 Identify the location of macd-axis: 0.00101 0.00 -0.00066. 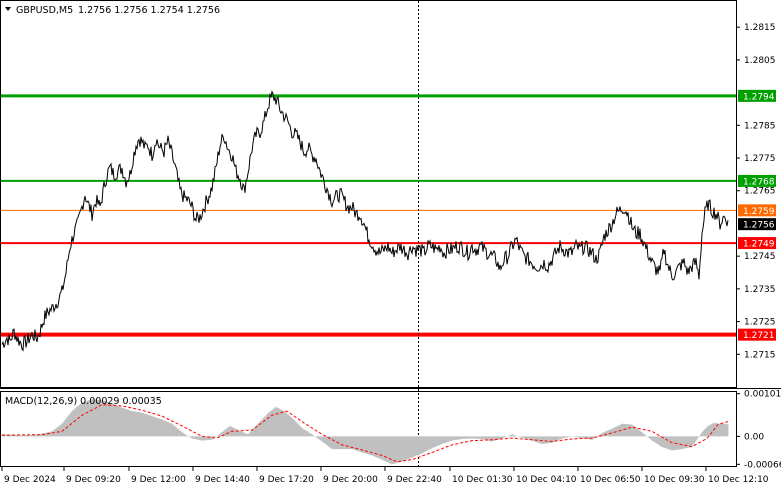
(758, 430).